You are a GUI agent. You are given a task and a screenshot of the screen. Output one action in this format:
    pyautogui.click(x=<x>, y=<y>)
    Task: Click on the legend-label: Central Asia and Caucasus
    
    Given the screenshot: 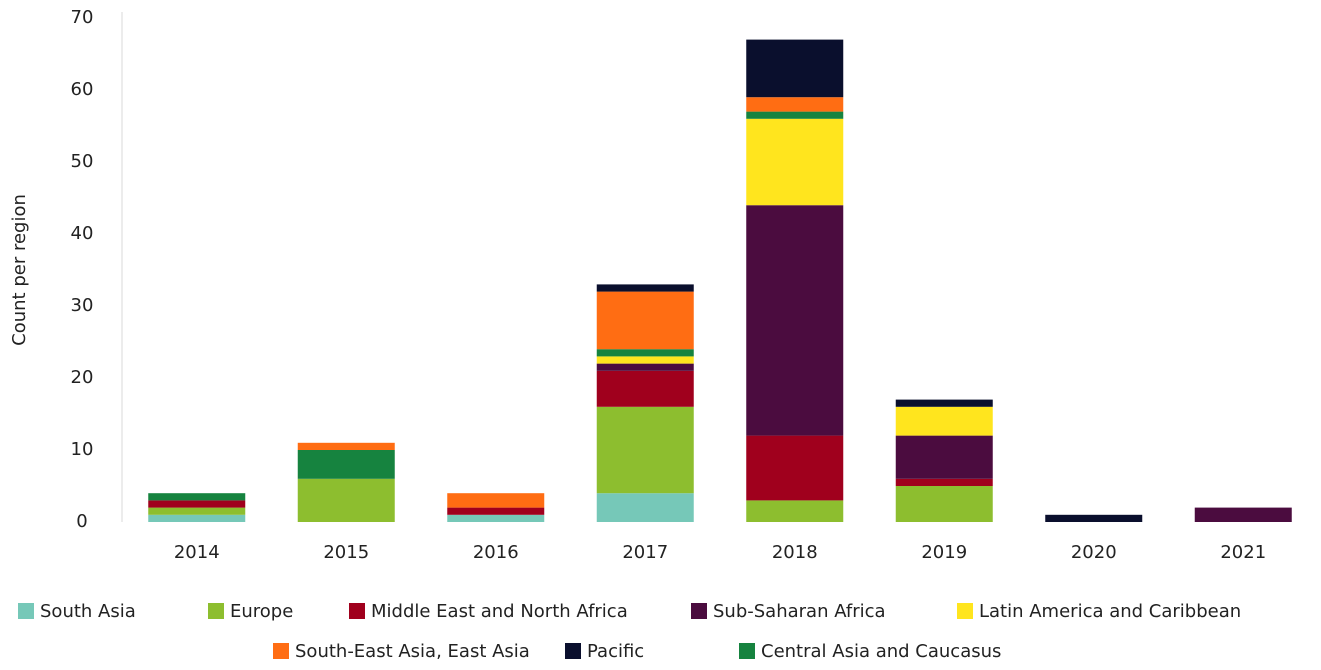 What is the action you would take?
    pyautogui.click(x=881, y=651)
    